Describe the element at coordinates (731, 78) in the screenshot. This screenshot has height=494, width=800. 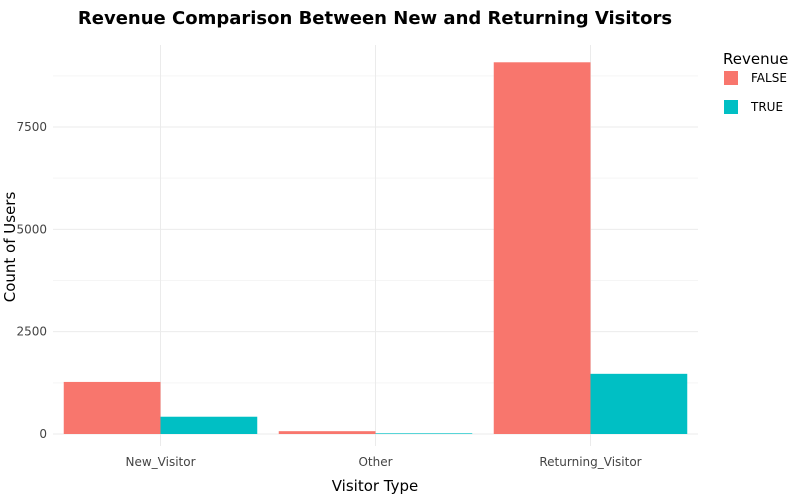
I see `legend-key-false` at that location.